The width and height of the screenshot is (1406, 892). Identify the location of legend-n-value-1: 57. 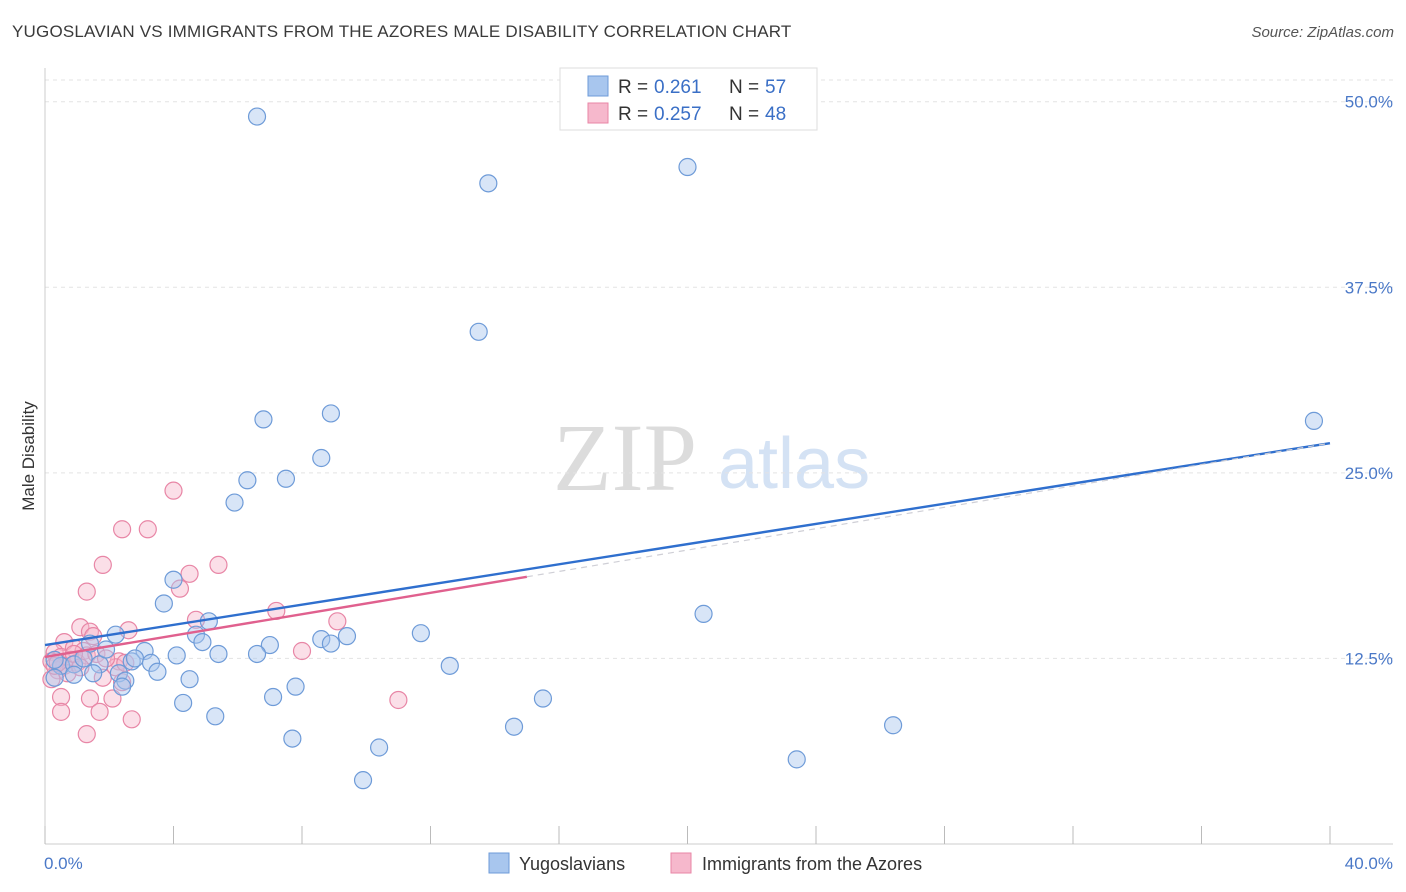
(775, 87).